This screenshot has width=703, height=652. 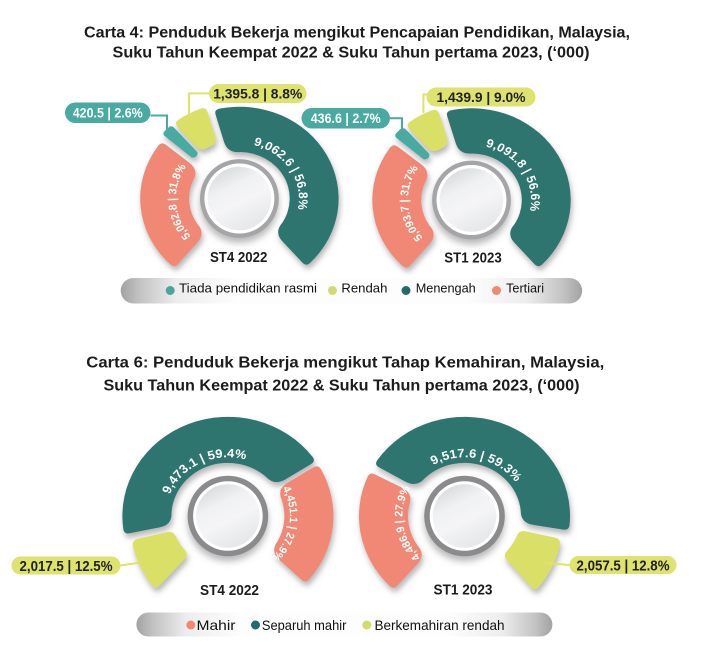 What do you see at coordinates (440, 625) in the screenshot?
I see `svg-text: Berkemahiran rendah` at bounding box center [440, 625].